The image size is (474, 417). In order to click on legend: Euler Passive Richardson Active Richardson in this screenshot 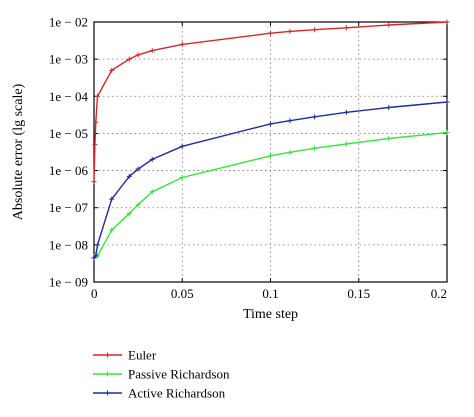, I will do `click(161, 374)`.